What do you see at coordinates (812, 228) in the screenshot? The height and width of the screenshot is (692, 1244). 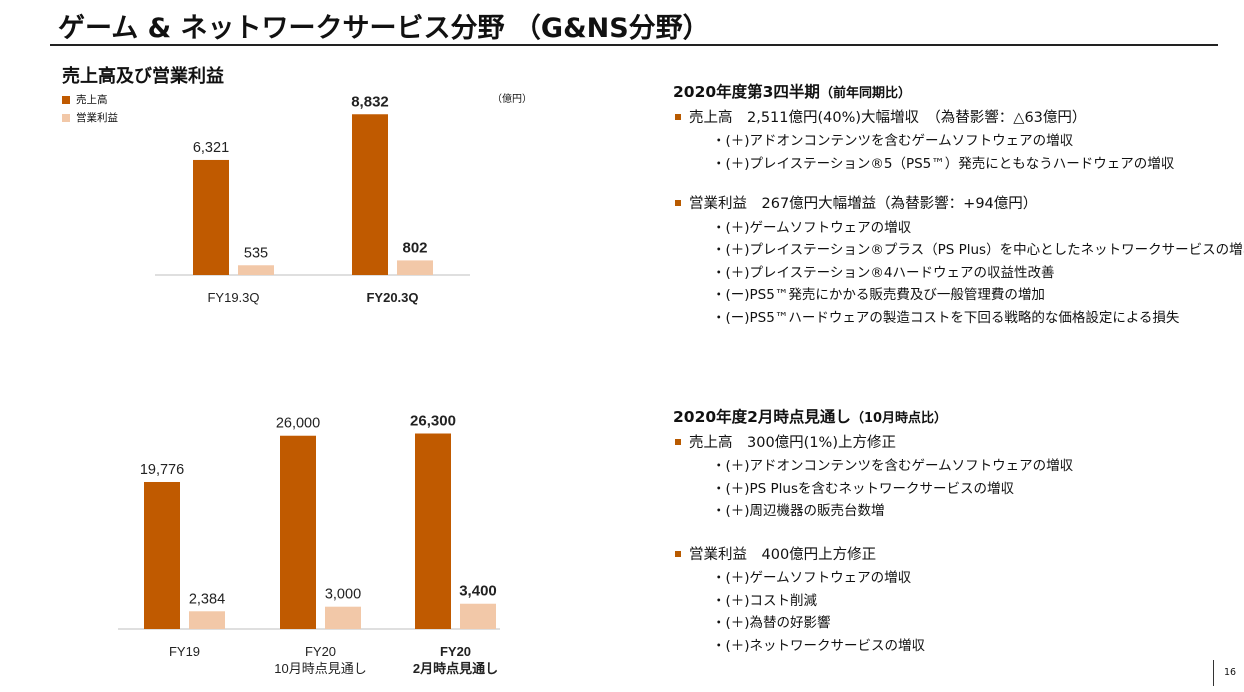 I see `q3-op-item: ・(＋)ゲームソフトウェアの増収` at bounding box center [812, 228].